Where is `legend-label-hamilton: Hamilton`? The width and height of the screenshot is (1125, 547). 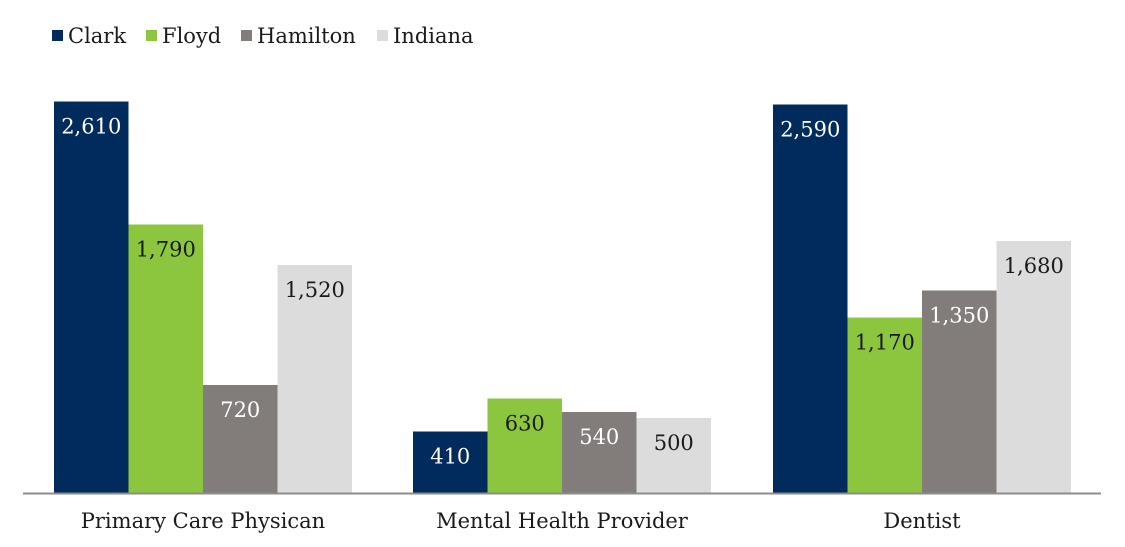
legend-label-hamilton: Hamilton is located at coordinates (306, 36).